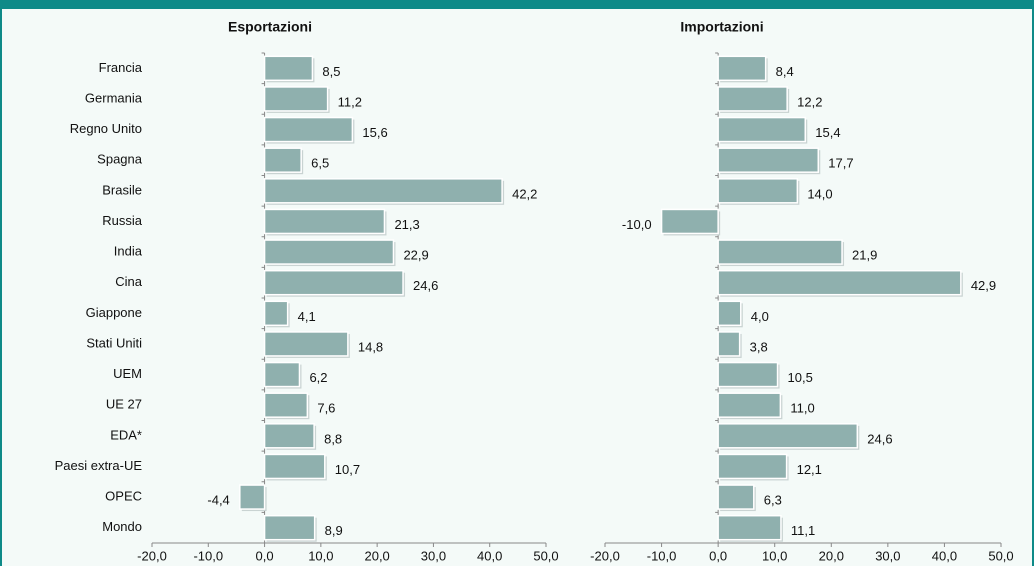 This screenshot has width=1034, height=566. What do you see at coordinates (840, 163) in the screenshot?
I see `value-label: 17,7` at bounding box center [840, 163].